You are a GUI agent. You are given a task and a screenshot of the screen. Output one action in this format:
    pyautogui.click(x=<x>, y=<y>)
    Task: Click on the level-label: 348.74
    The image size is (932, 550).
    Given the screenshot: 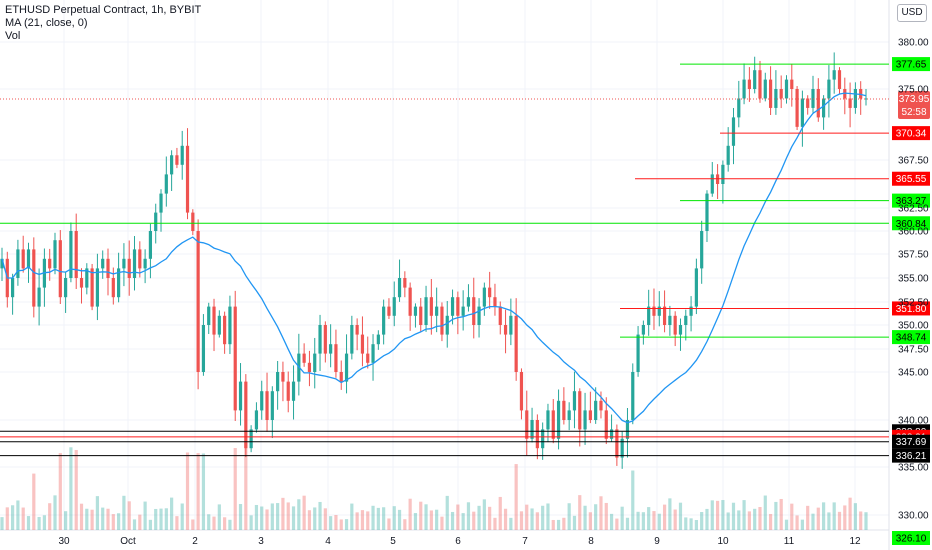 What is the action you would take?
    pyautogui.click(x=911, y=338)
    